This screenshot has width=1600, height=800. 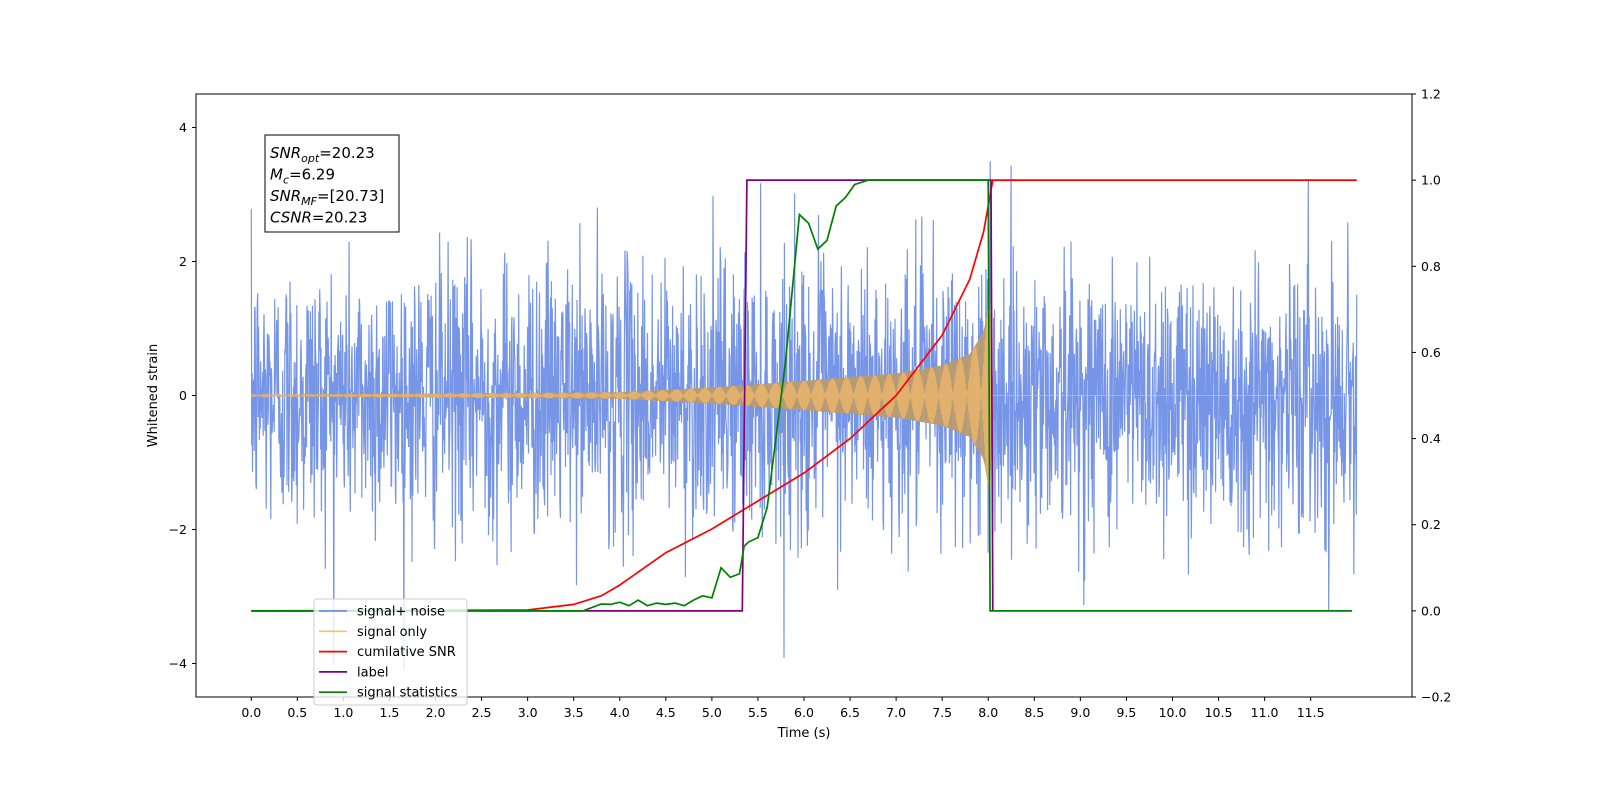 What do you see at coordinates (251, 712) in the screenshot?
I see `x-tick-label: 0.0` at bounding box center [251, 712].